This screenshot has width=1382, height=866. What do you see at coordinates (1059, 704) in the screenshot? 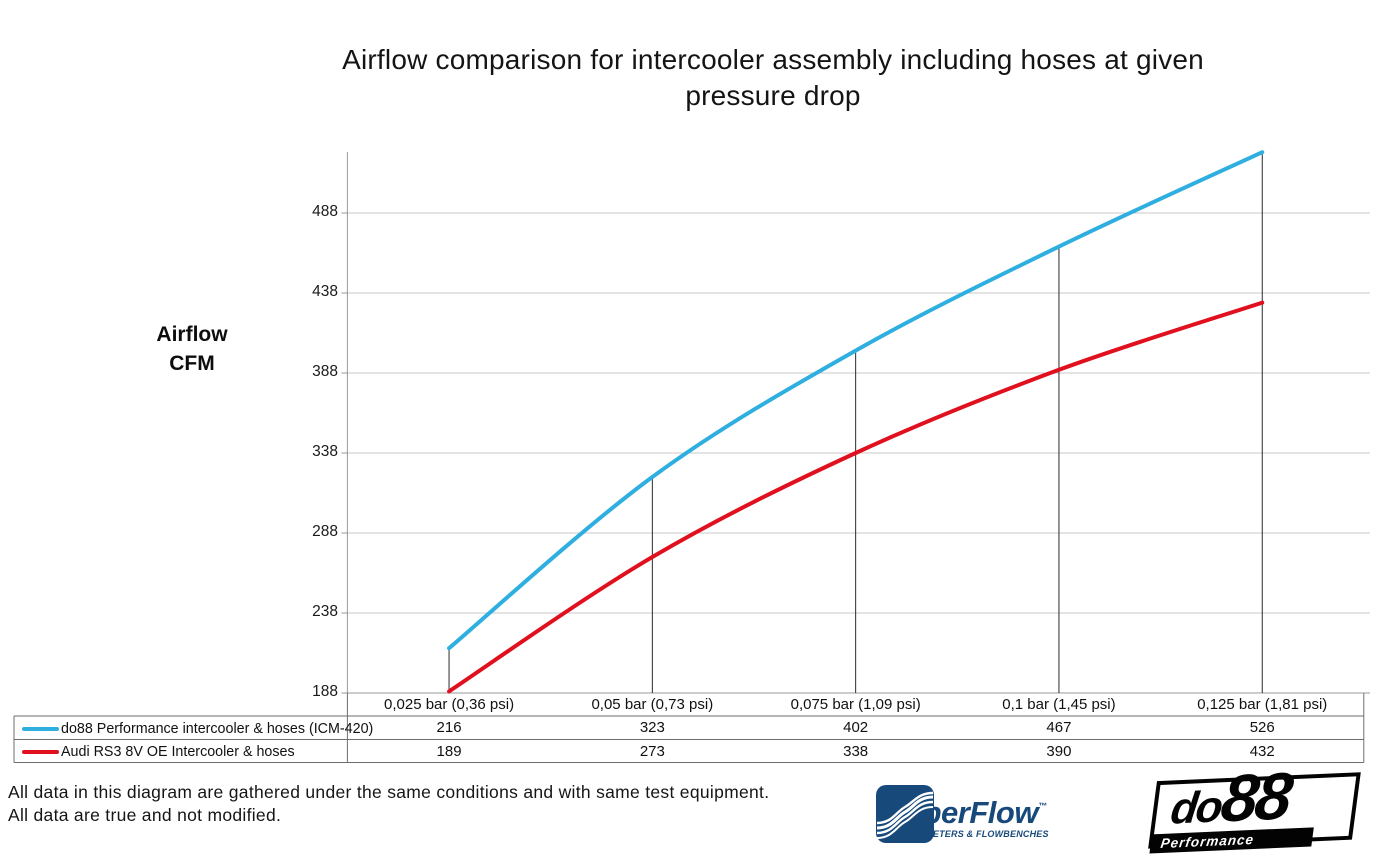
I see `x-axis-category-label: 0,1 bar (1,45 psi)` at bounding box center [1059, 704].